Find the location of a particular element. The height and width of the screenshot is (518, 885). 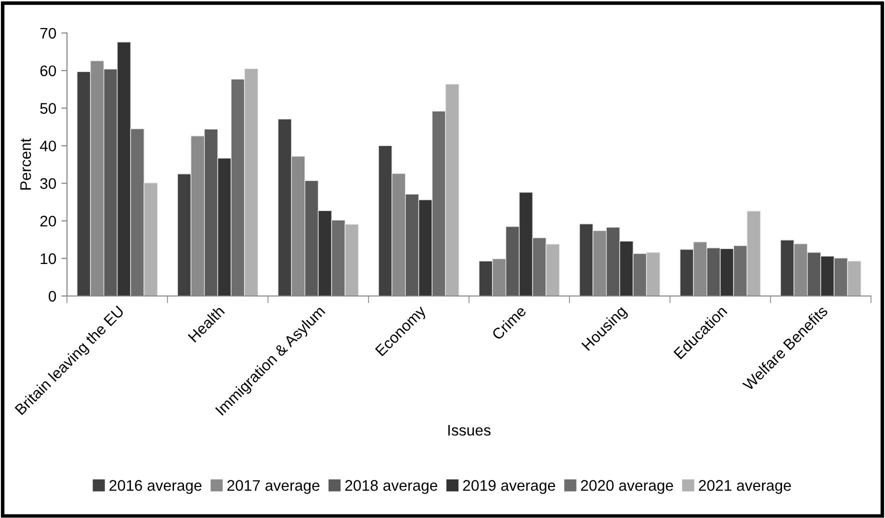

y-tick-label: 20 is located at coordinates (48, 221).